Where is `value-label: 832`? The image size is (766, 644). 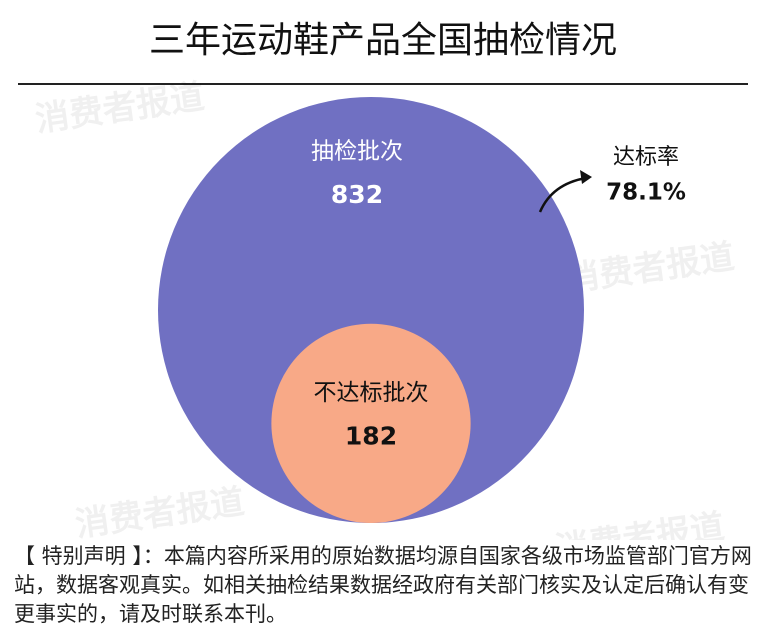
value-label: 832 is located at coordinates (357, 194).